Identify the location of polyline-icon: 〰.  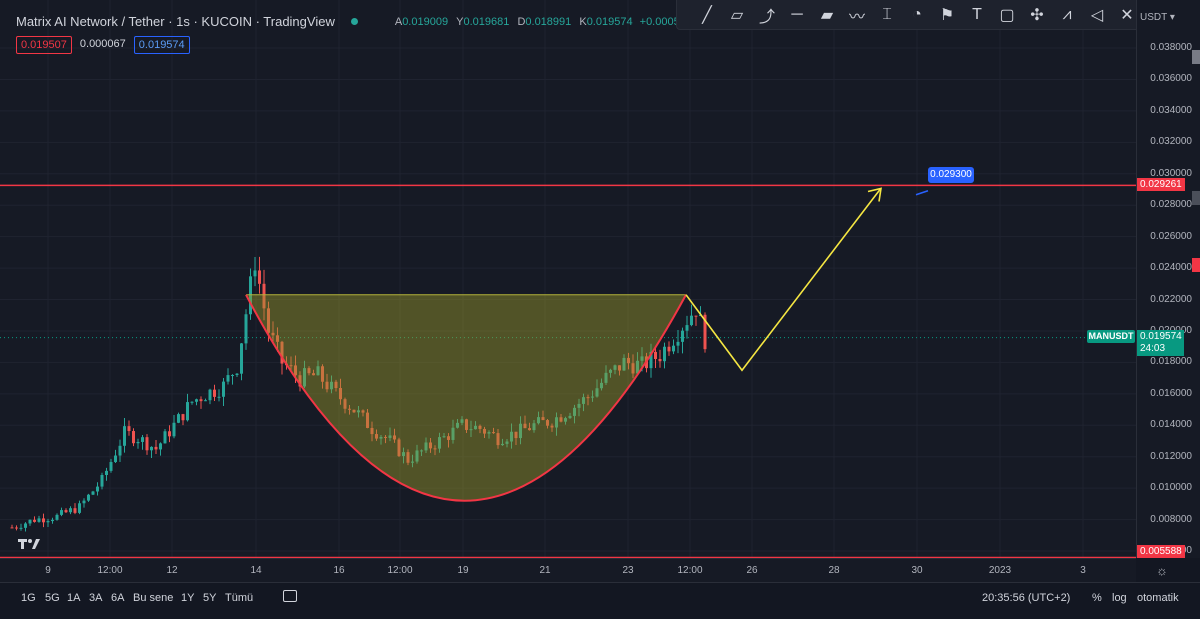
(856, 17).